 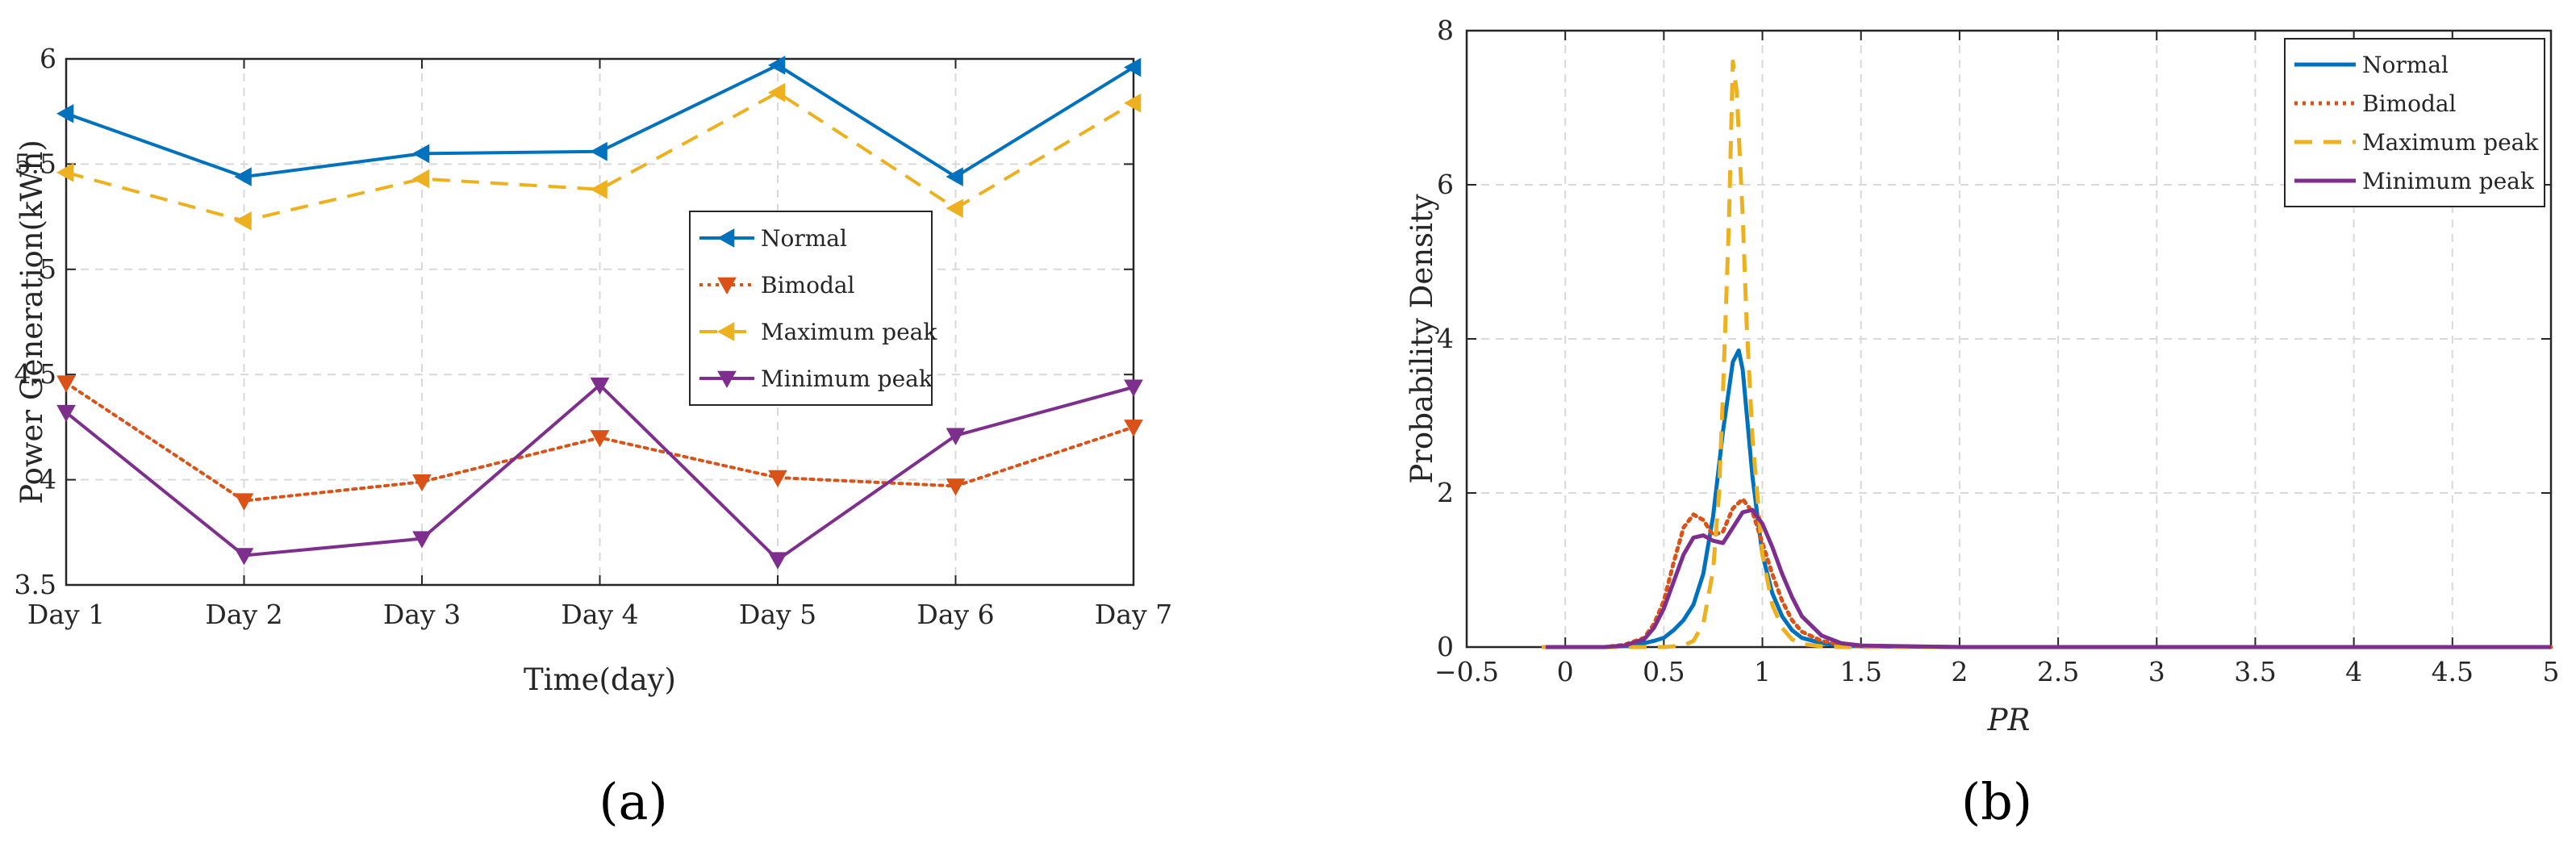 What do you see at coordinates (955, 614) in the screenshot?
I see `a-xtick-label-6: Day 6` at bounding box center [955, 614].